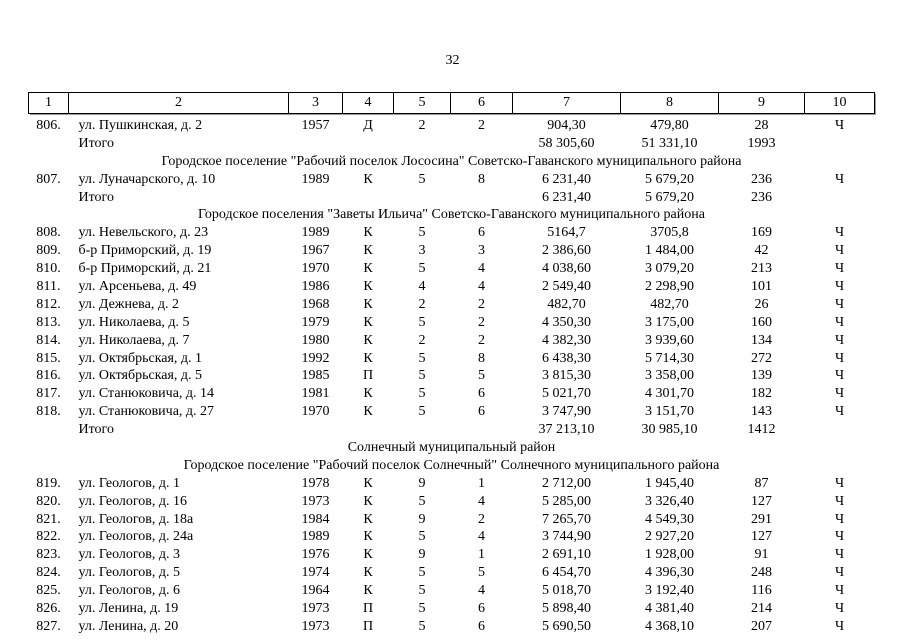 The width and height of the screenshot is (905, 640). Describe the element at coordinates (48, 304) in the screenshot. I see `row-number-cell: 812.` at that location.